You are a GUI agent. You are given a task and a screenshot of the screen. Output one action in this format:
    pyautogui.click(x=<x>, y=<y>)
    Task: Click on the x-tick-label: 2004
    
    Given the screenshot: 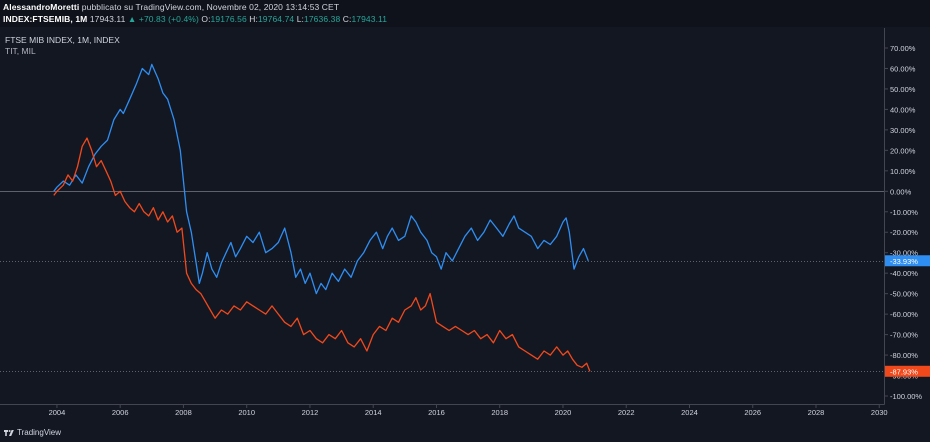 What is the action you would take?
    pyautogui.click(x=57, y=412)
    